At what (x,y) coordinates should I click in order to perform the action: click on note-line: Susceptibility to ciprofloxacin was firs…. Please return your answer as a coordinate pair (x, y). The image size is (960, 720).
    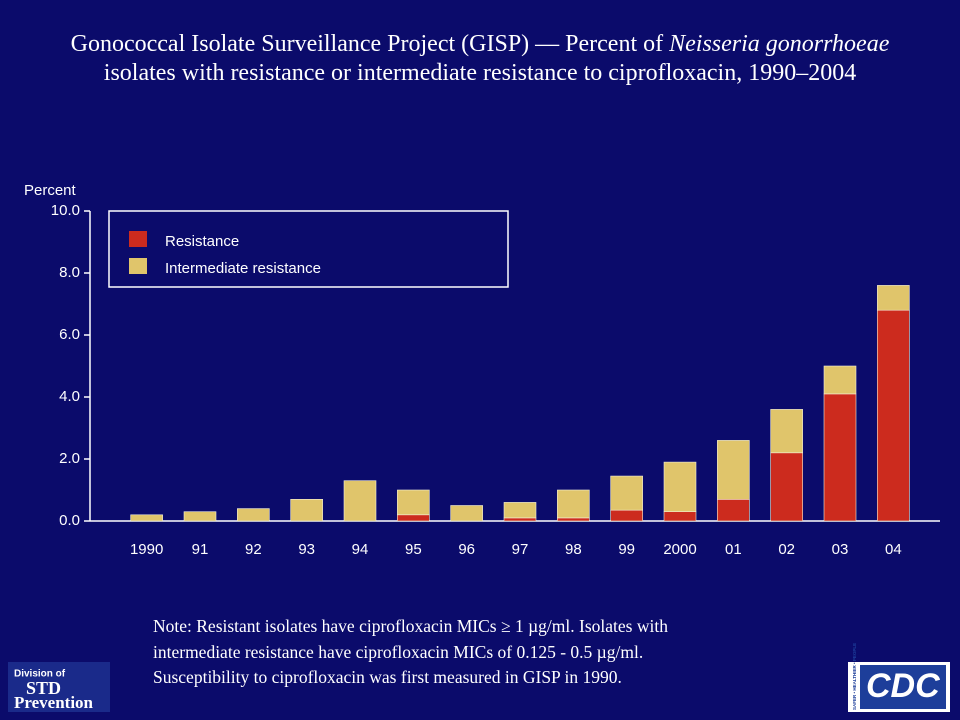
    Looking at the image, I should click on (387, 677).